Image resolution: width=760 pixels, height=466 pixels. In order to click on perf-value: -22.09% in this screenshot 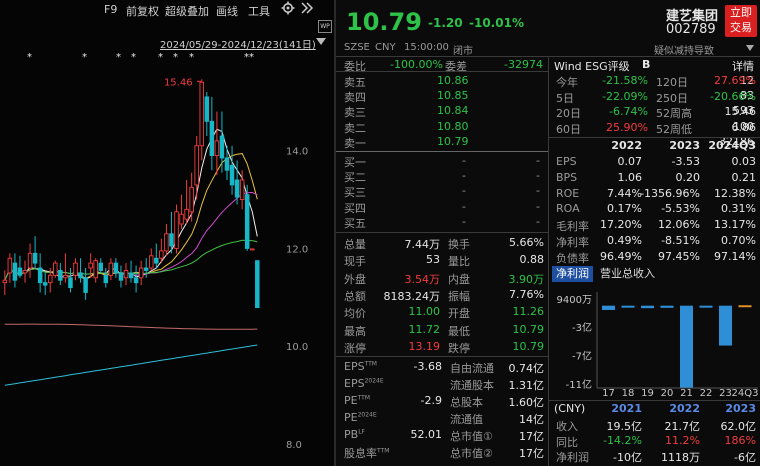, I will do `click(625, 96)`.